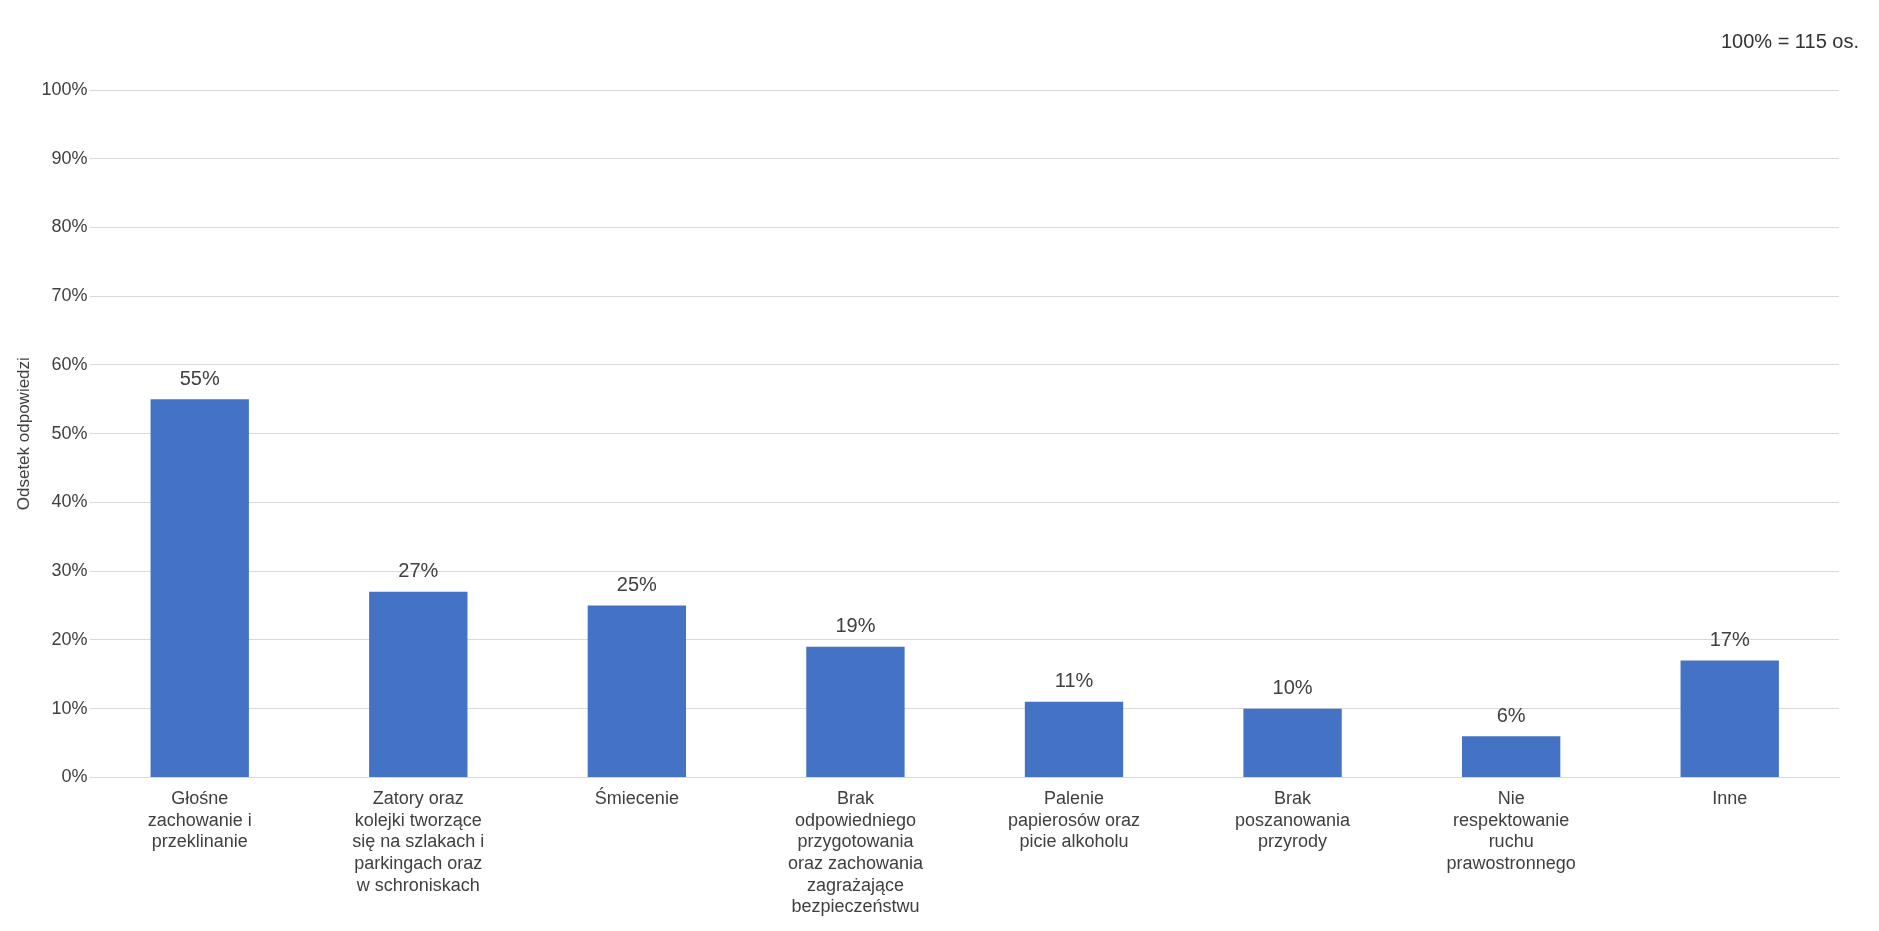  Describe the element at coordinates (855, 625) in the screenshot. I see `data-label: 19%` at that location.